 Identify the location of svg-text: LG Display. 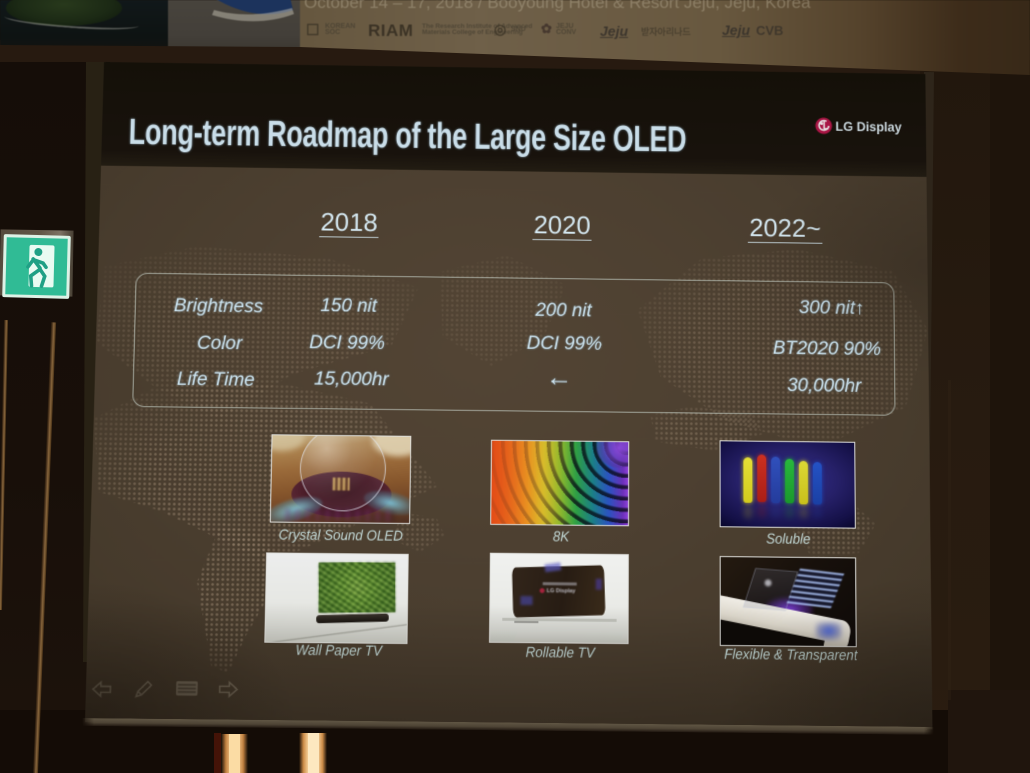
(868, 127).